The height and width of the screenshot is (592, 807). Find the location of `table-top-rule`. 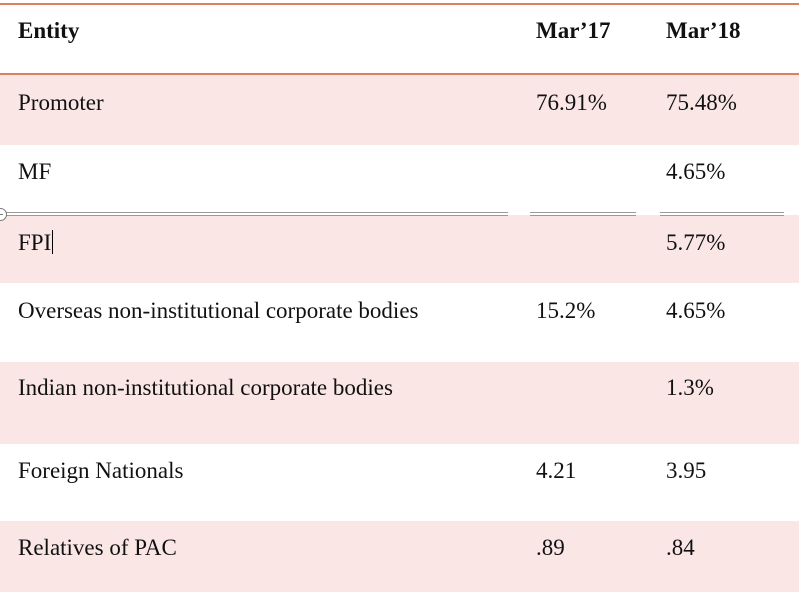

table-top-rule is located at coordinates (399, 4).